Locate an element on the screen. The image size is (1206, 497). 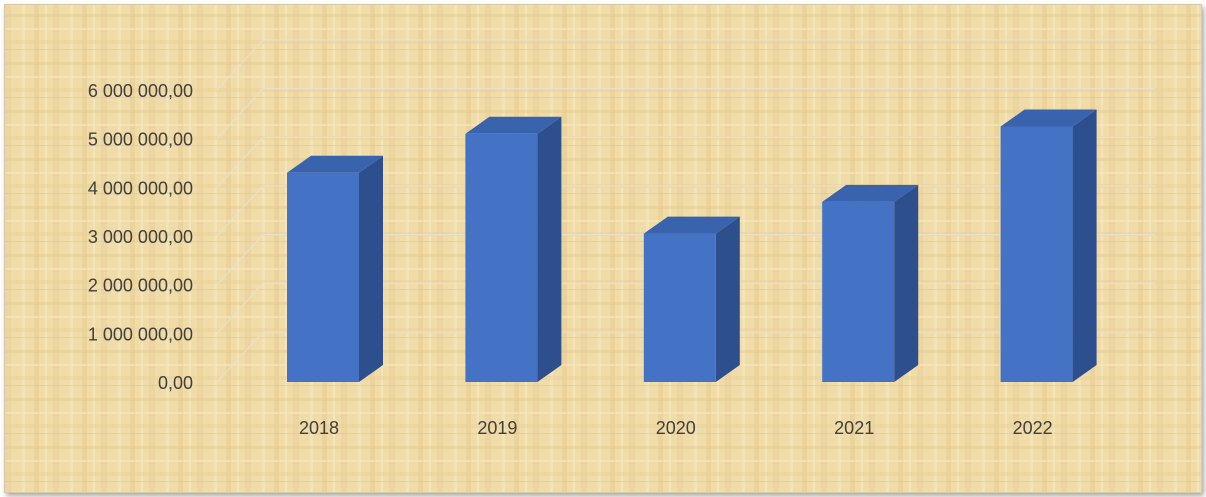
y-tick-label: 2 000 000,00 is located at coordinates (140, 286).